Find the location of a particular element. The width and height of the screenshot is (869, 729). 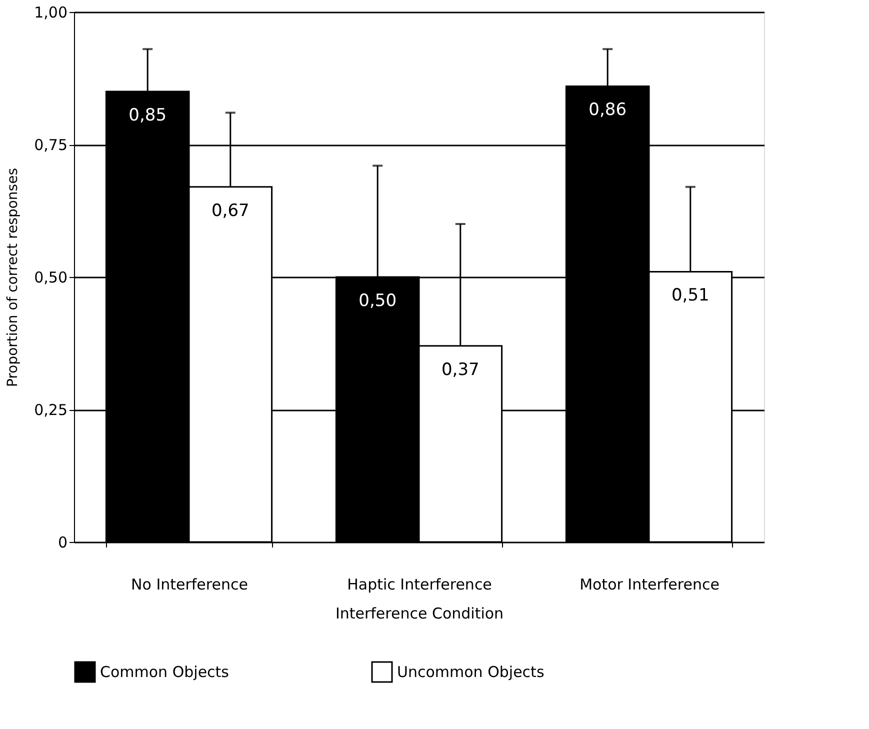

data-label: 0,51 is located at coordinates (690, 296).